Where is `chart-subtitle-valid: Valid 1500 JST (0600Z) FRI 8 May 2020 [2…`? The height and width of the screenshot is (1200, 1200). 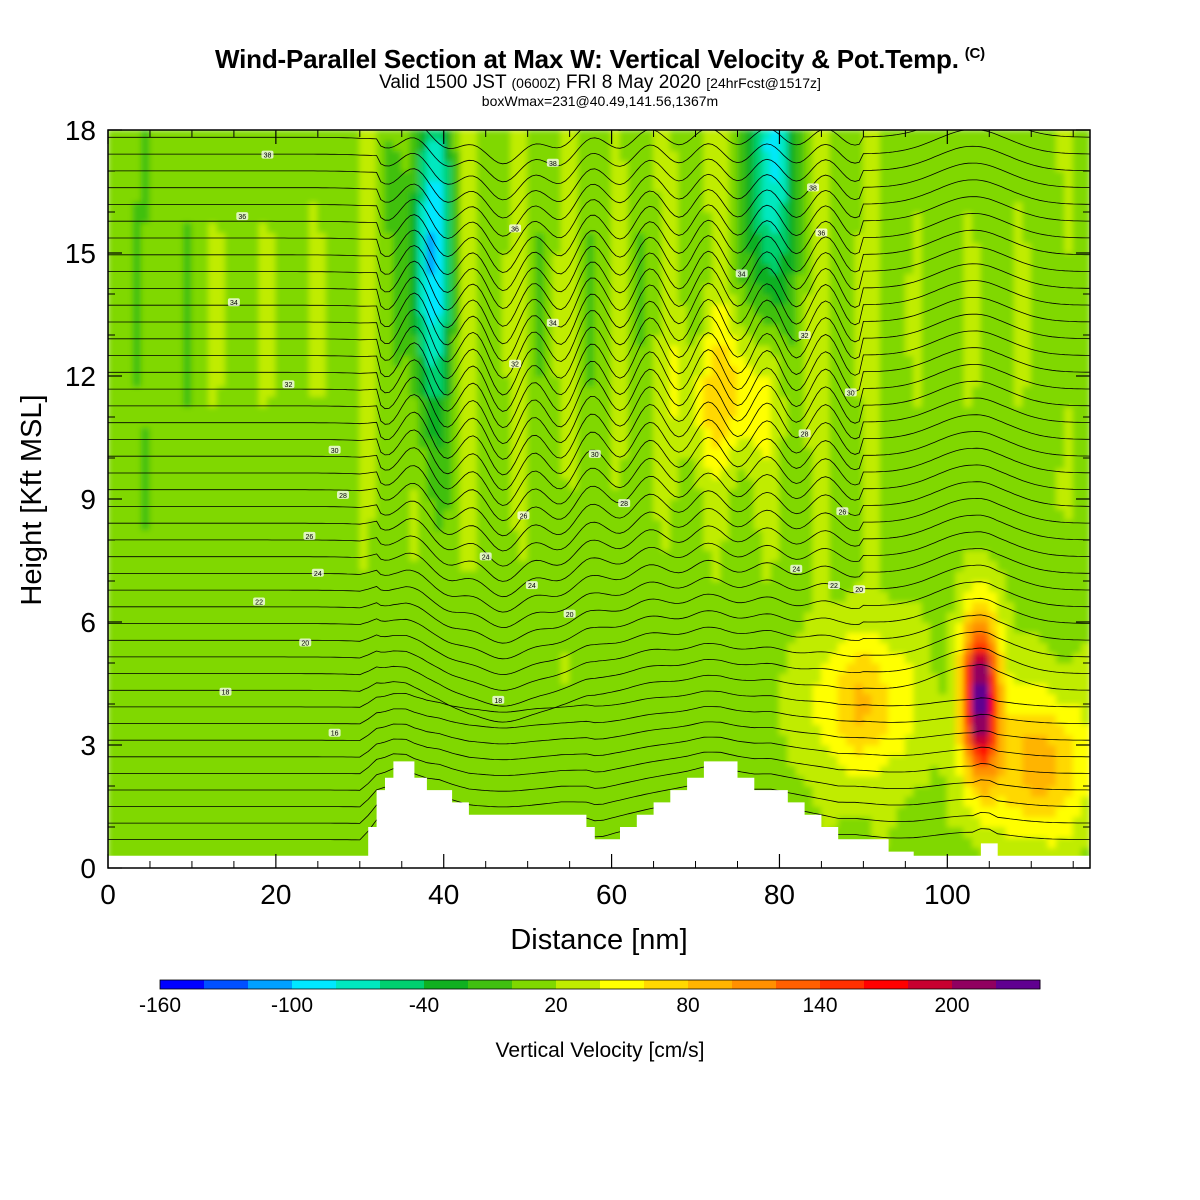
chart-subtitle-valid: Valid 1500 JST (0600Z) FRI 8 May 2020 [2… is located at coordinates (600, 83).